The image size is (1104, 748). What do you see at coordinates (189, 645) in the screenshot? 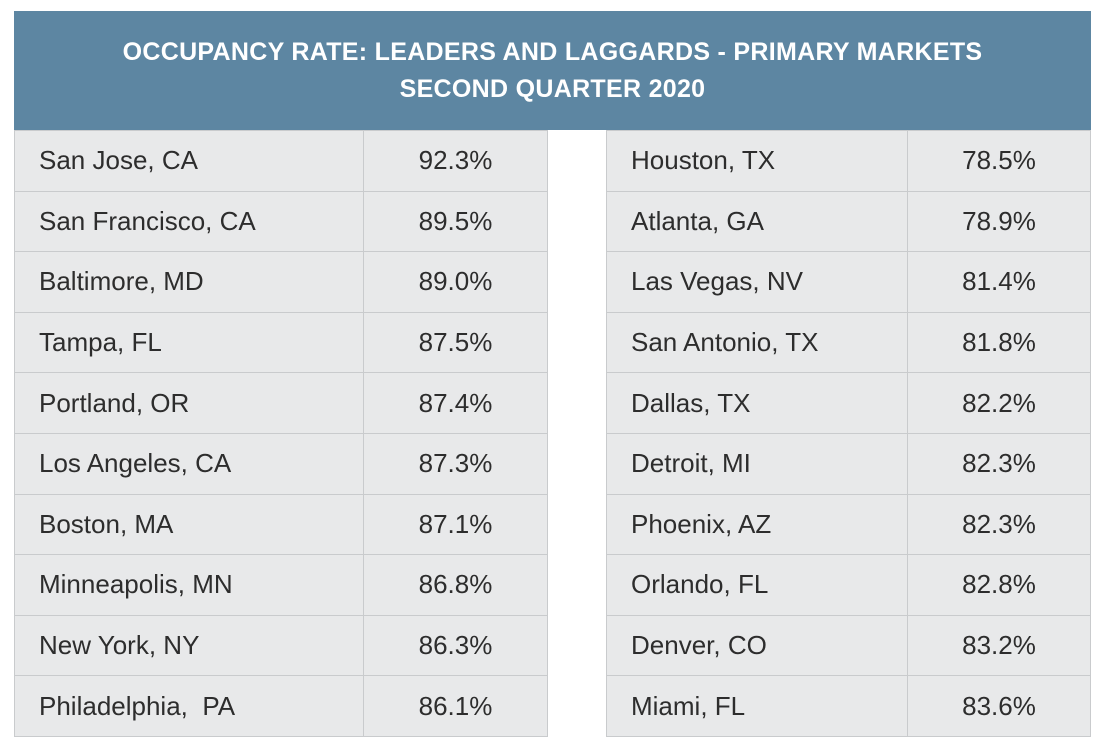
I see `leaders-market-cell: New York, NY` at bounding box center [189, 645].